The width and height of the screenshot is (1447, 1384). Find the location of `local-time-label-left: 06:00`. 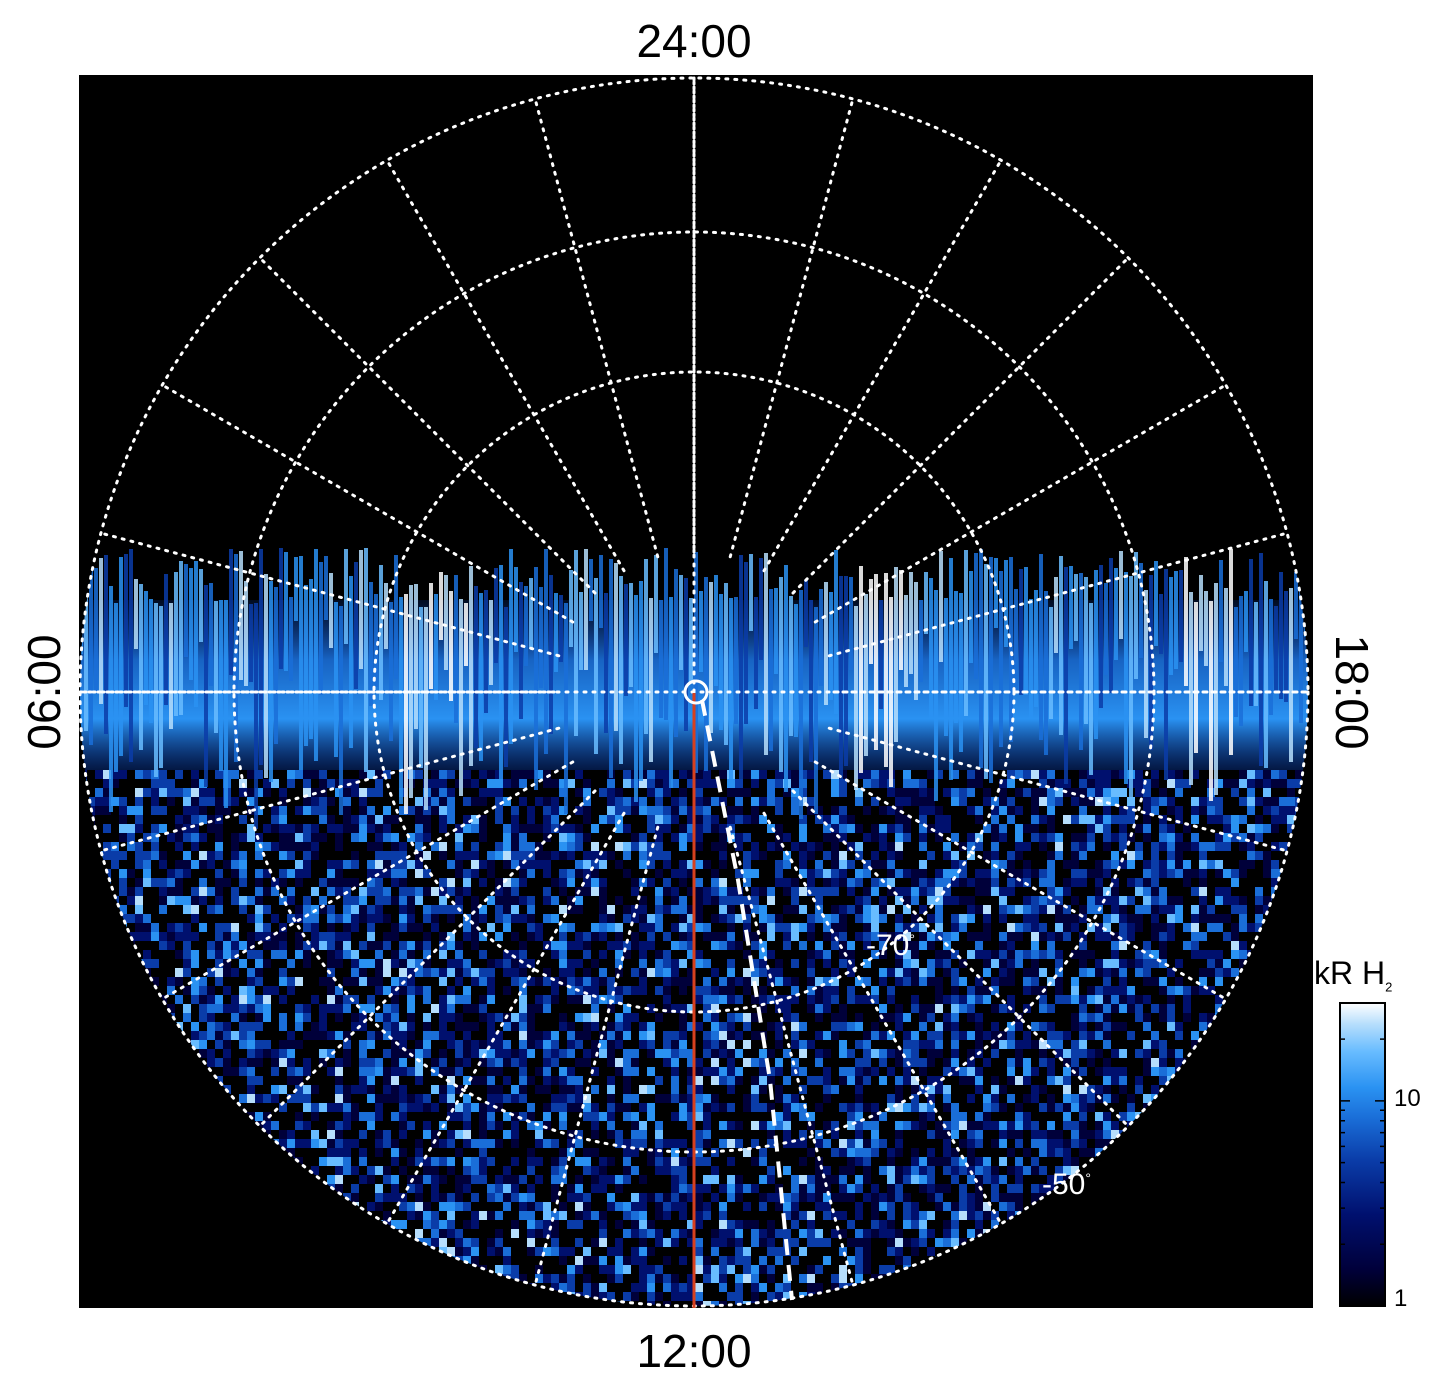

local-time-label-left: 06:00 is located at coordinates (44, 692).